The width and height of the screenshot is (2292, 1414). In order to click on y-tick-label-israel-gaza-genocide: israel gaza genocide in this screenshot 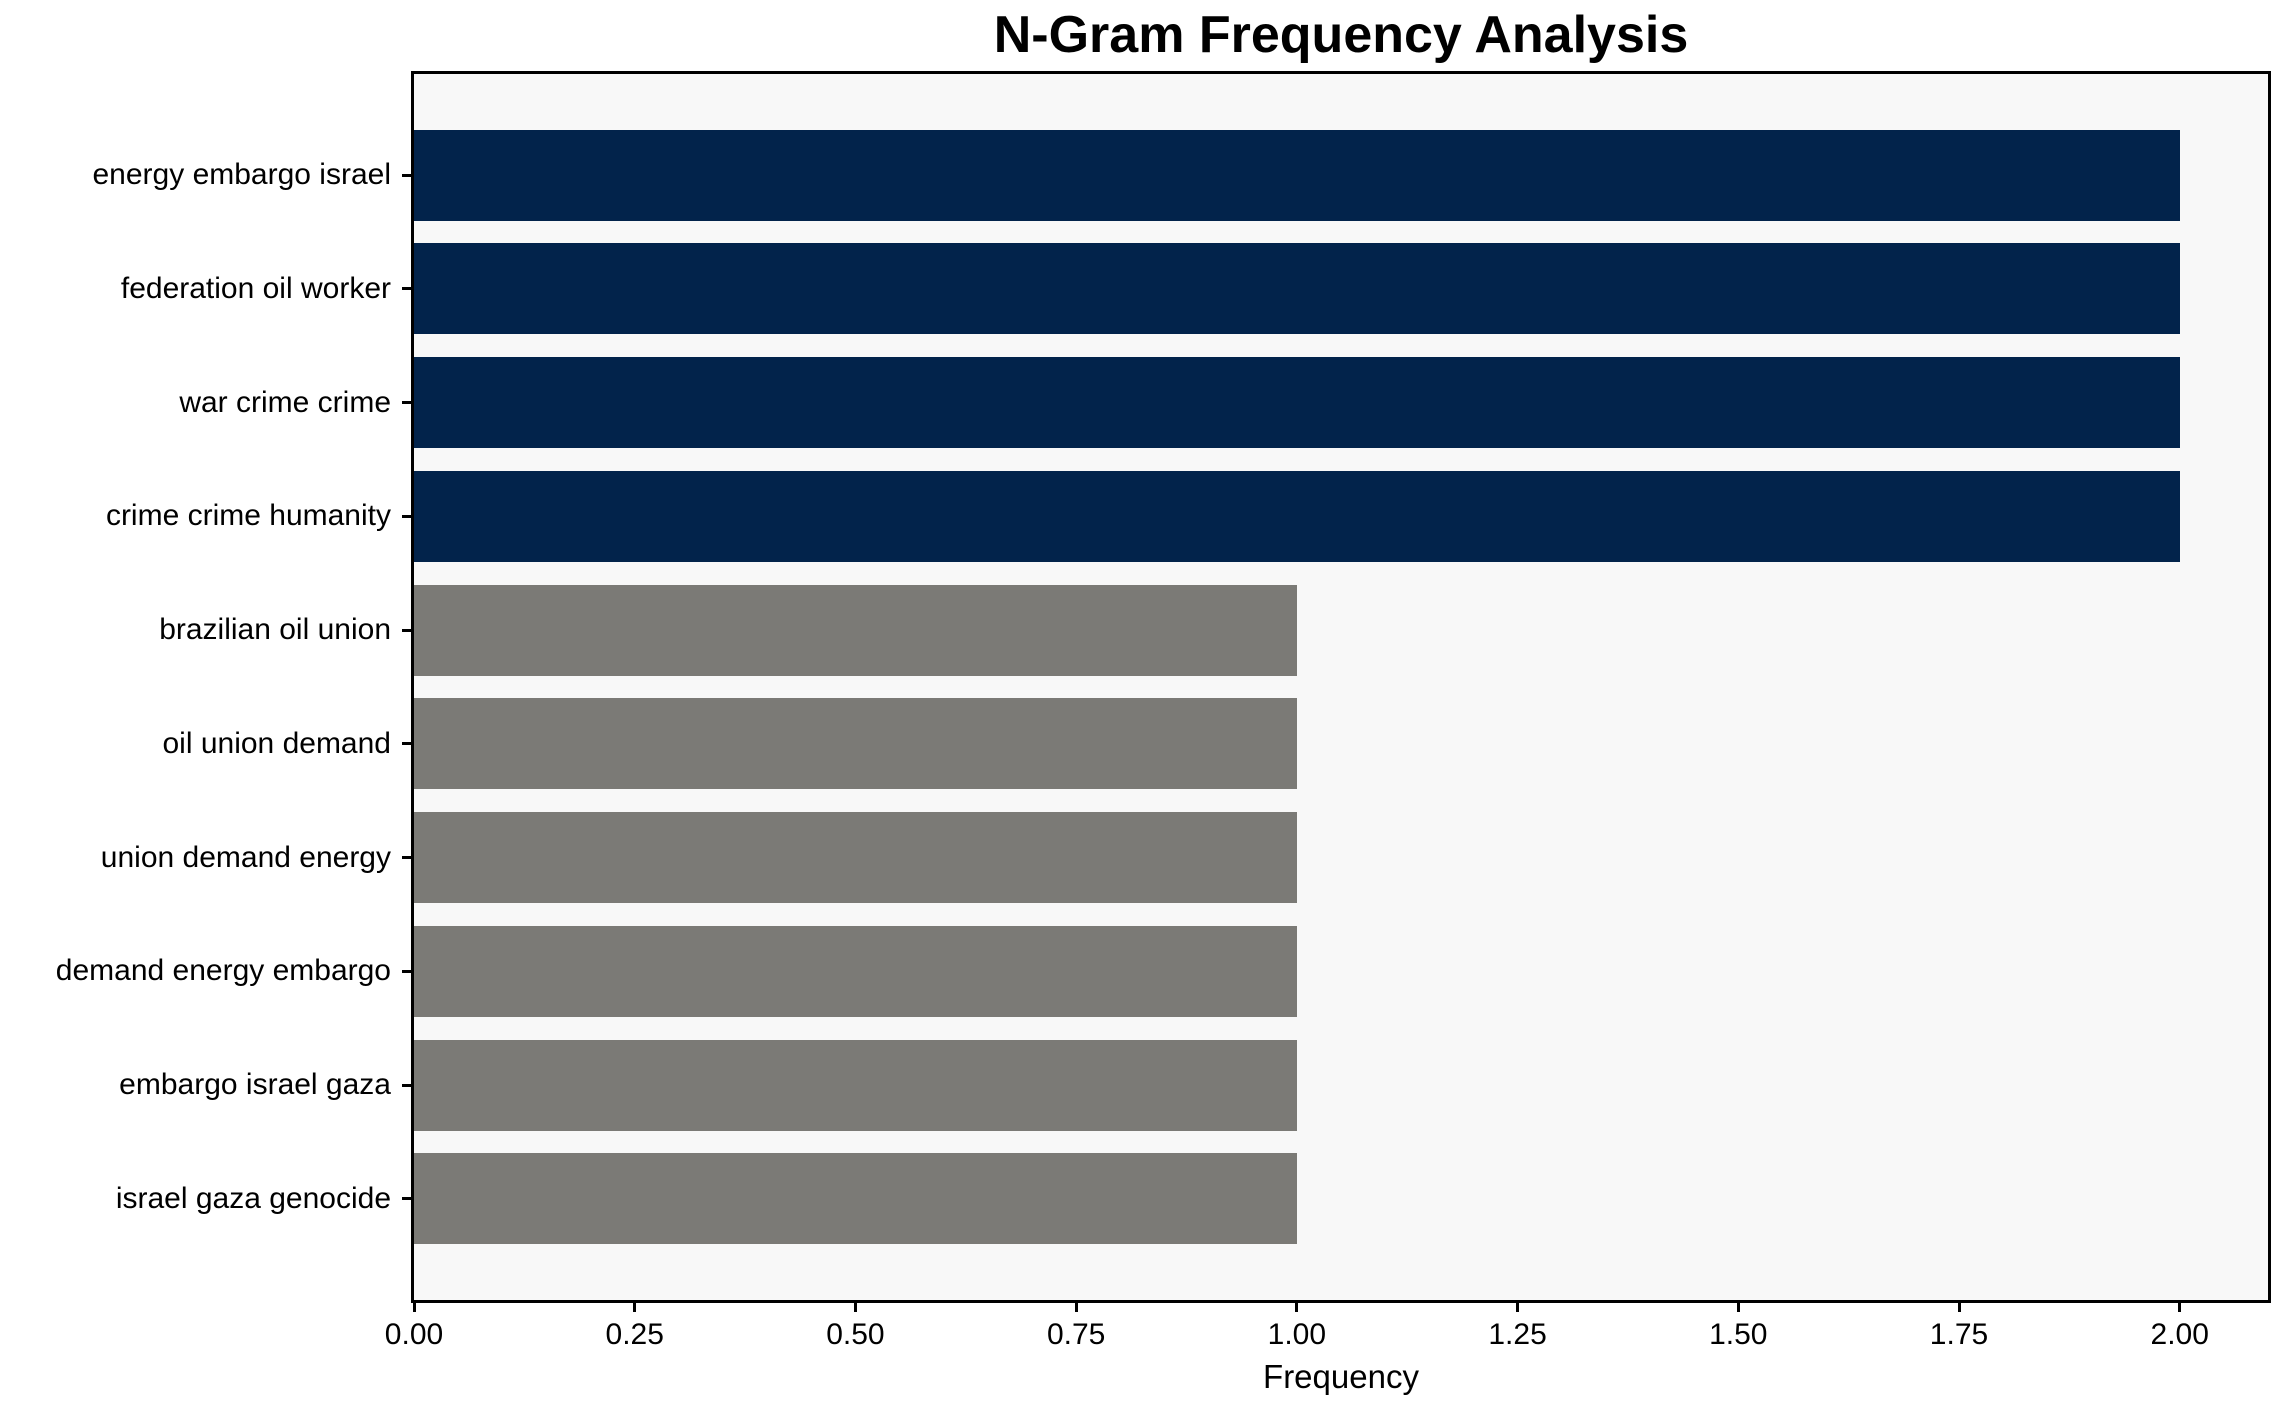, I will do `click(253, 1198)`.